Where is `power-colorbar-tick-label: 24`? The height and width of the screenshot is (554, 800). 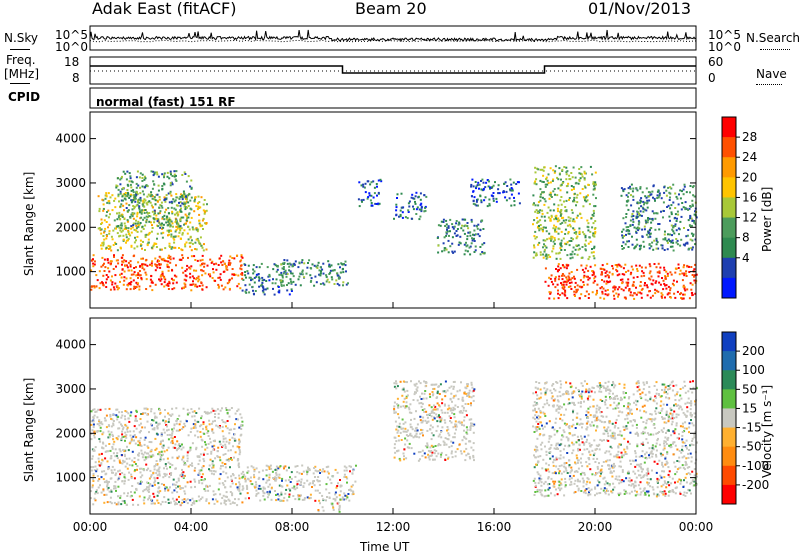 power-colorbar-tick-label: 24 is located at coordinates (749, 157).